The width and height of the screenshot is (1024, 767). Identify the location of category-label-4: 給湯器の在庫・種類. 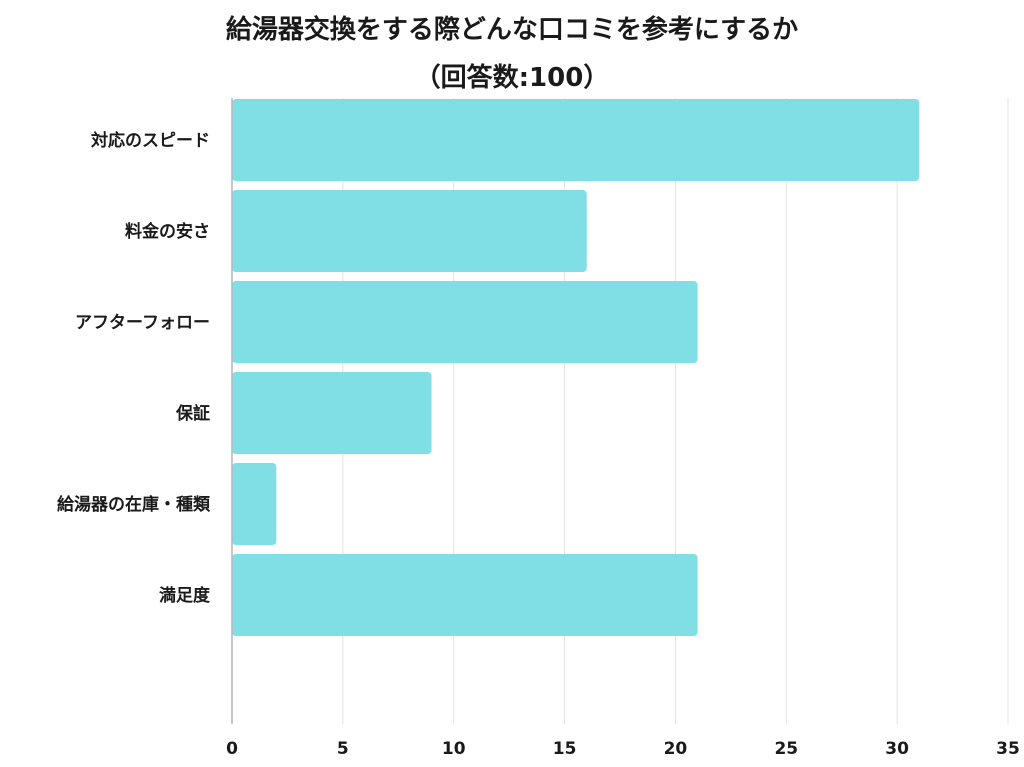
(134, 504).